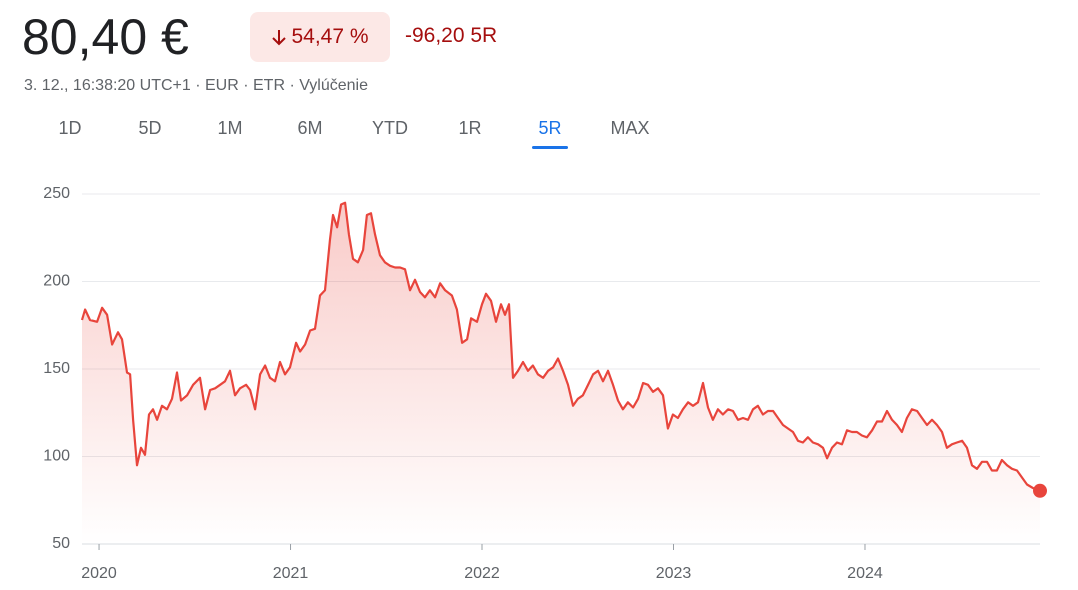 Image resolution: width=1078 pixels, height=590 pixels. I want to click on y-tick-label: 50, so click(61, 543).